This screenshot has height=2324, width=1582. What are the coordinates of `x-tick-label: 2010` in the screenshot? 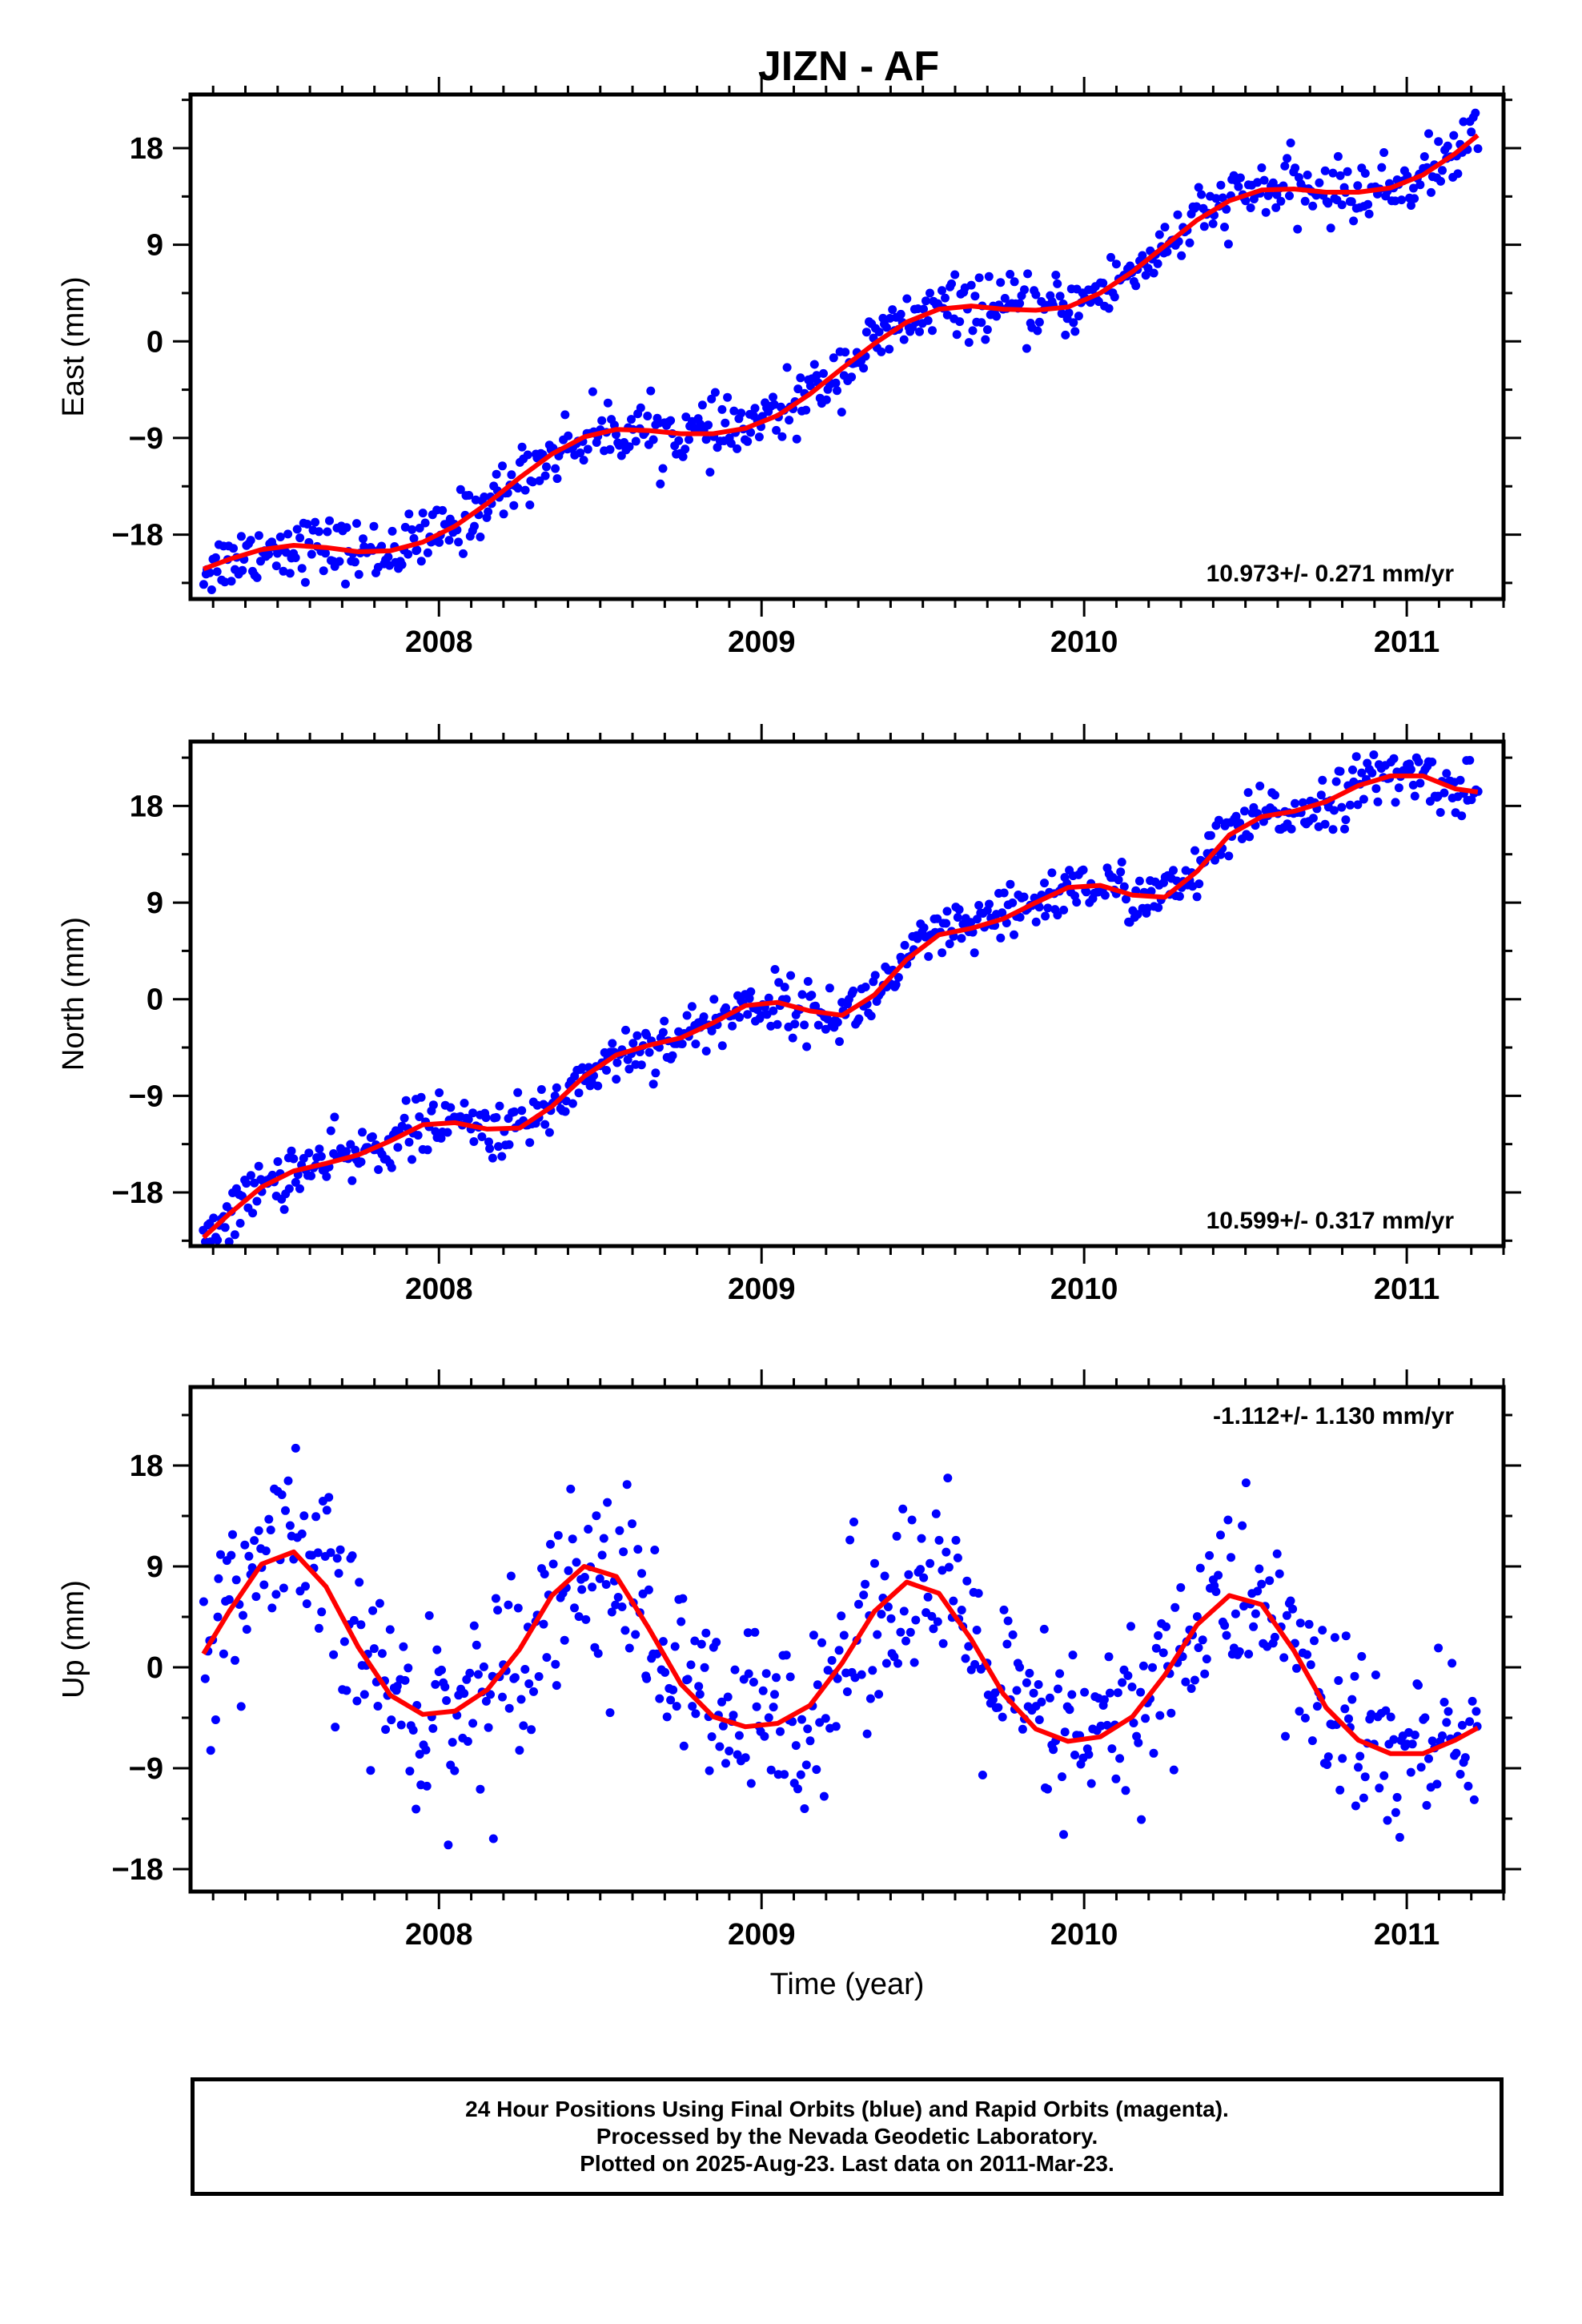 It's located at (1084, 1289).